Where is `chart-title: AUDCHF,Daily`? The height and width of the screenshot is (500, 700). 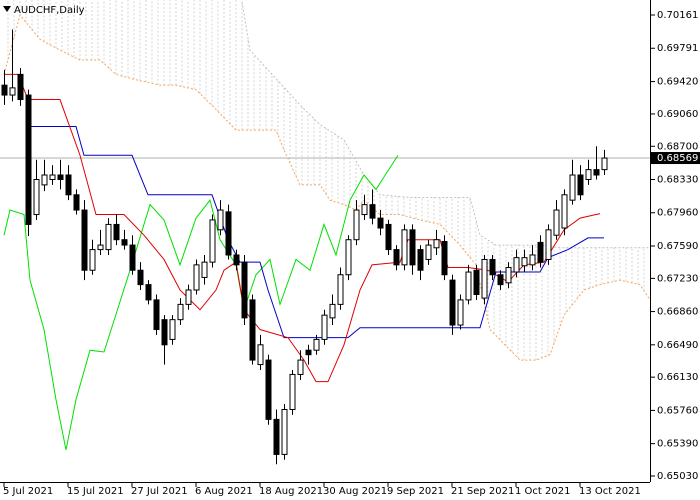
chart-title: AUDCHF,Daily is located at coordinates (49, 10).